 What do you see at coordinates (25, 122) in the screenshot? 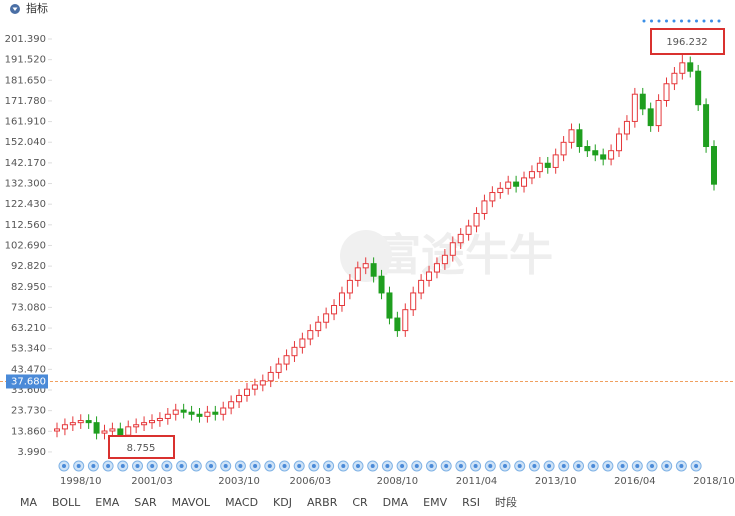
I see `y-tick-label: 161.910` at bounding box center [25, 122].